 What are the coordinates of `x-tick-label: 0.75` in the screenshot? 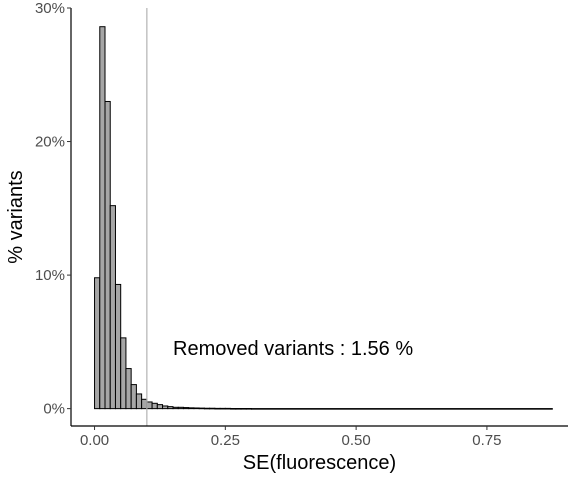 It's located at (486, 440).